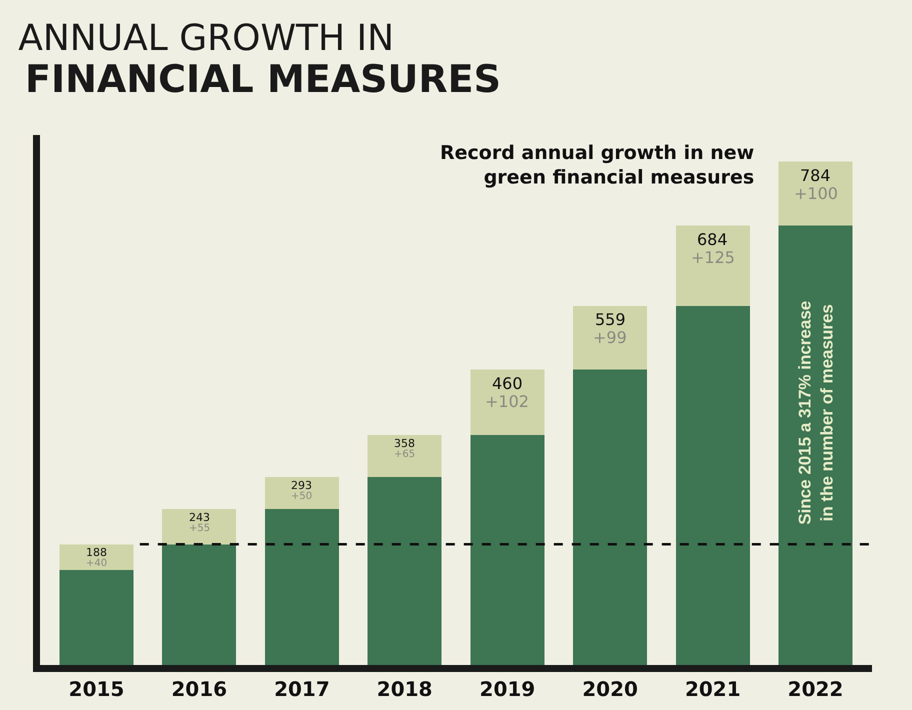  Describe the element at coordinates (508, 689) in the screenshot. I see `x-tick-label: 2019` at that location.